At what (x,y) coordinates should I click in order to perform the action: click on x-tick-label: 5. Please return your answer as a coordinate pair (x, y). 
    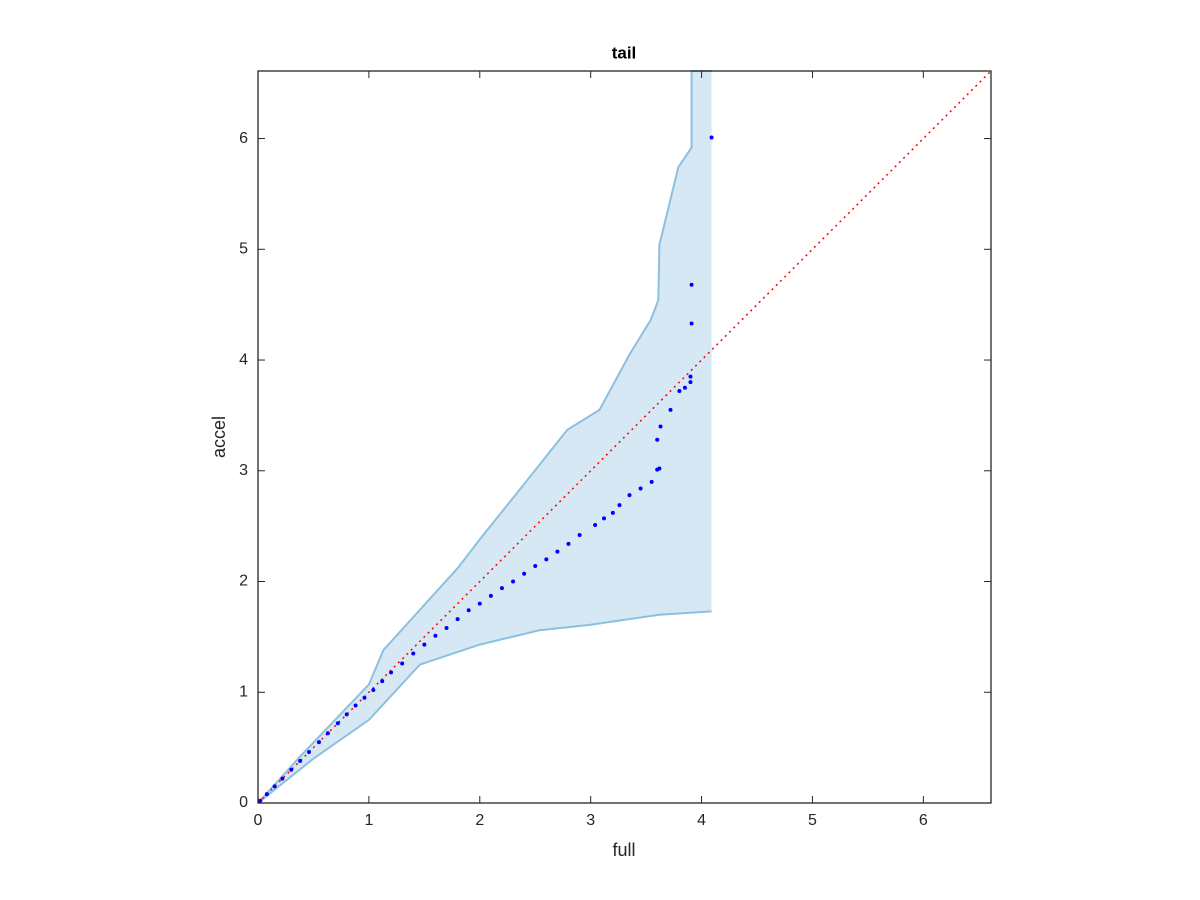
    Looking at the image, I should click on (812, 820).